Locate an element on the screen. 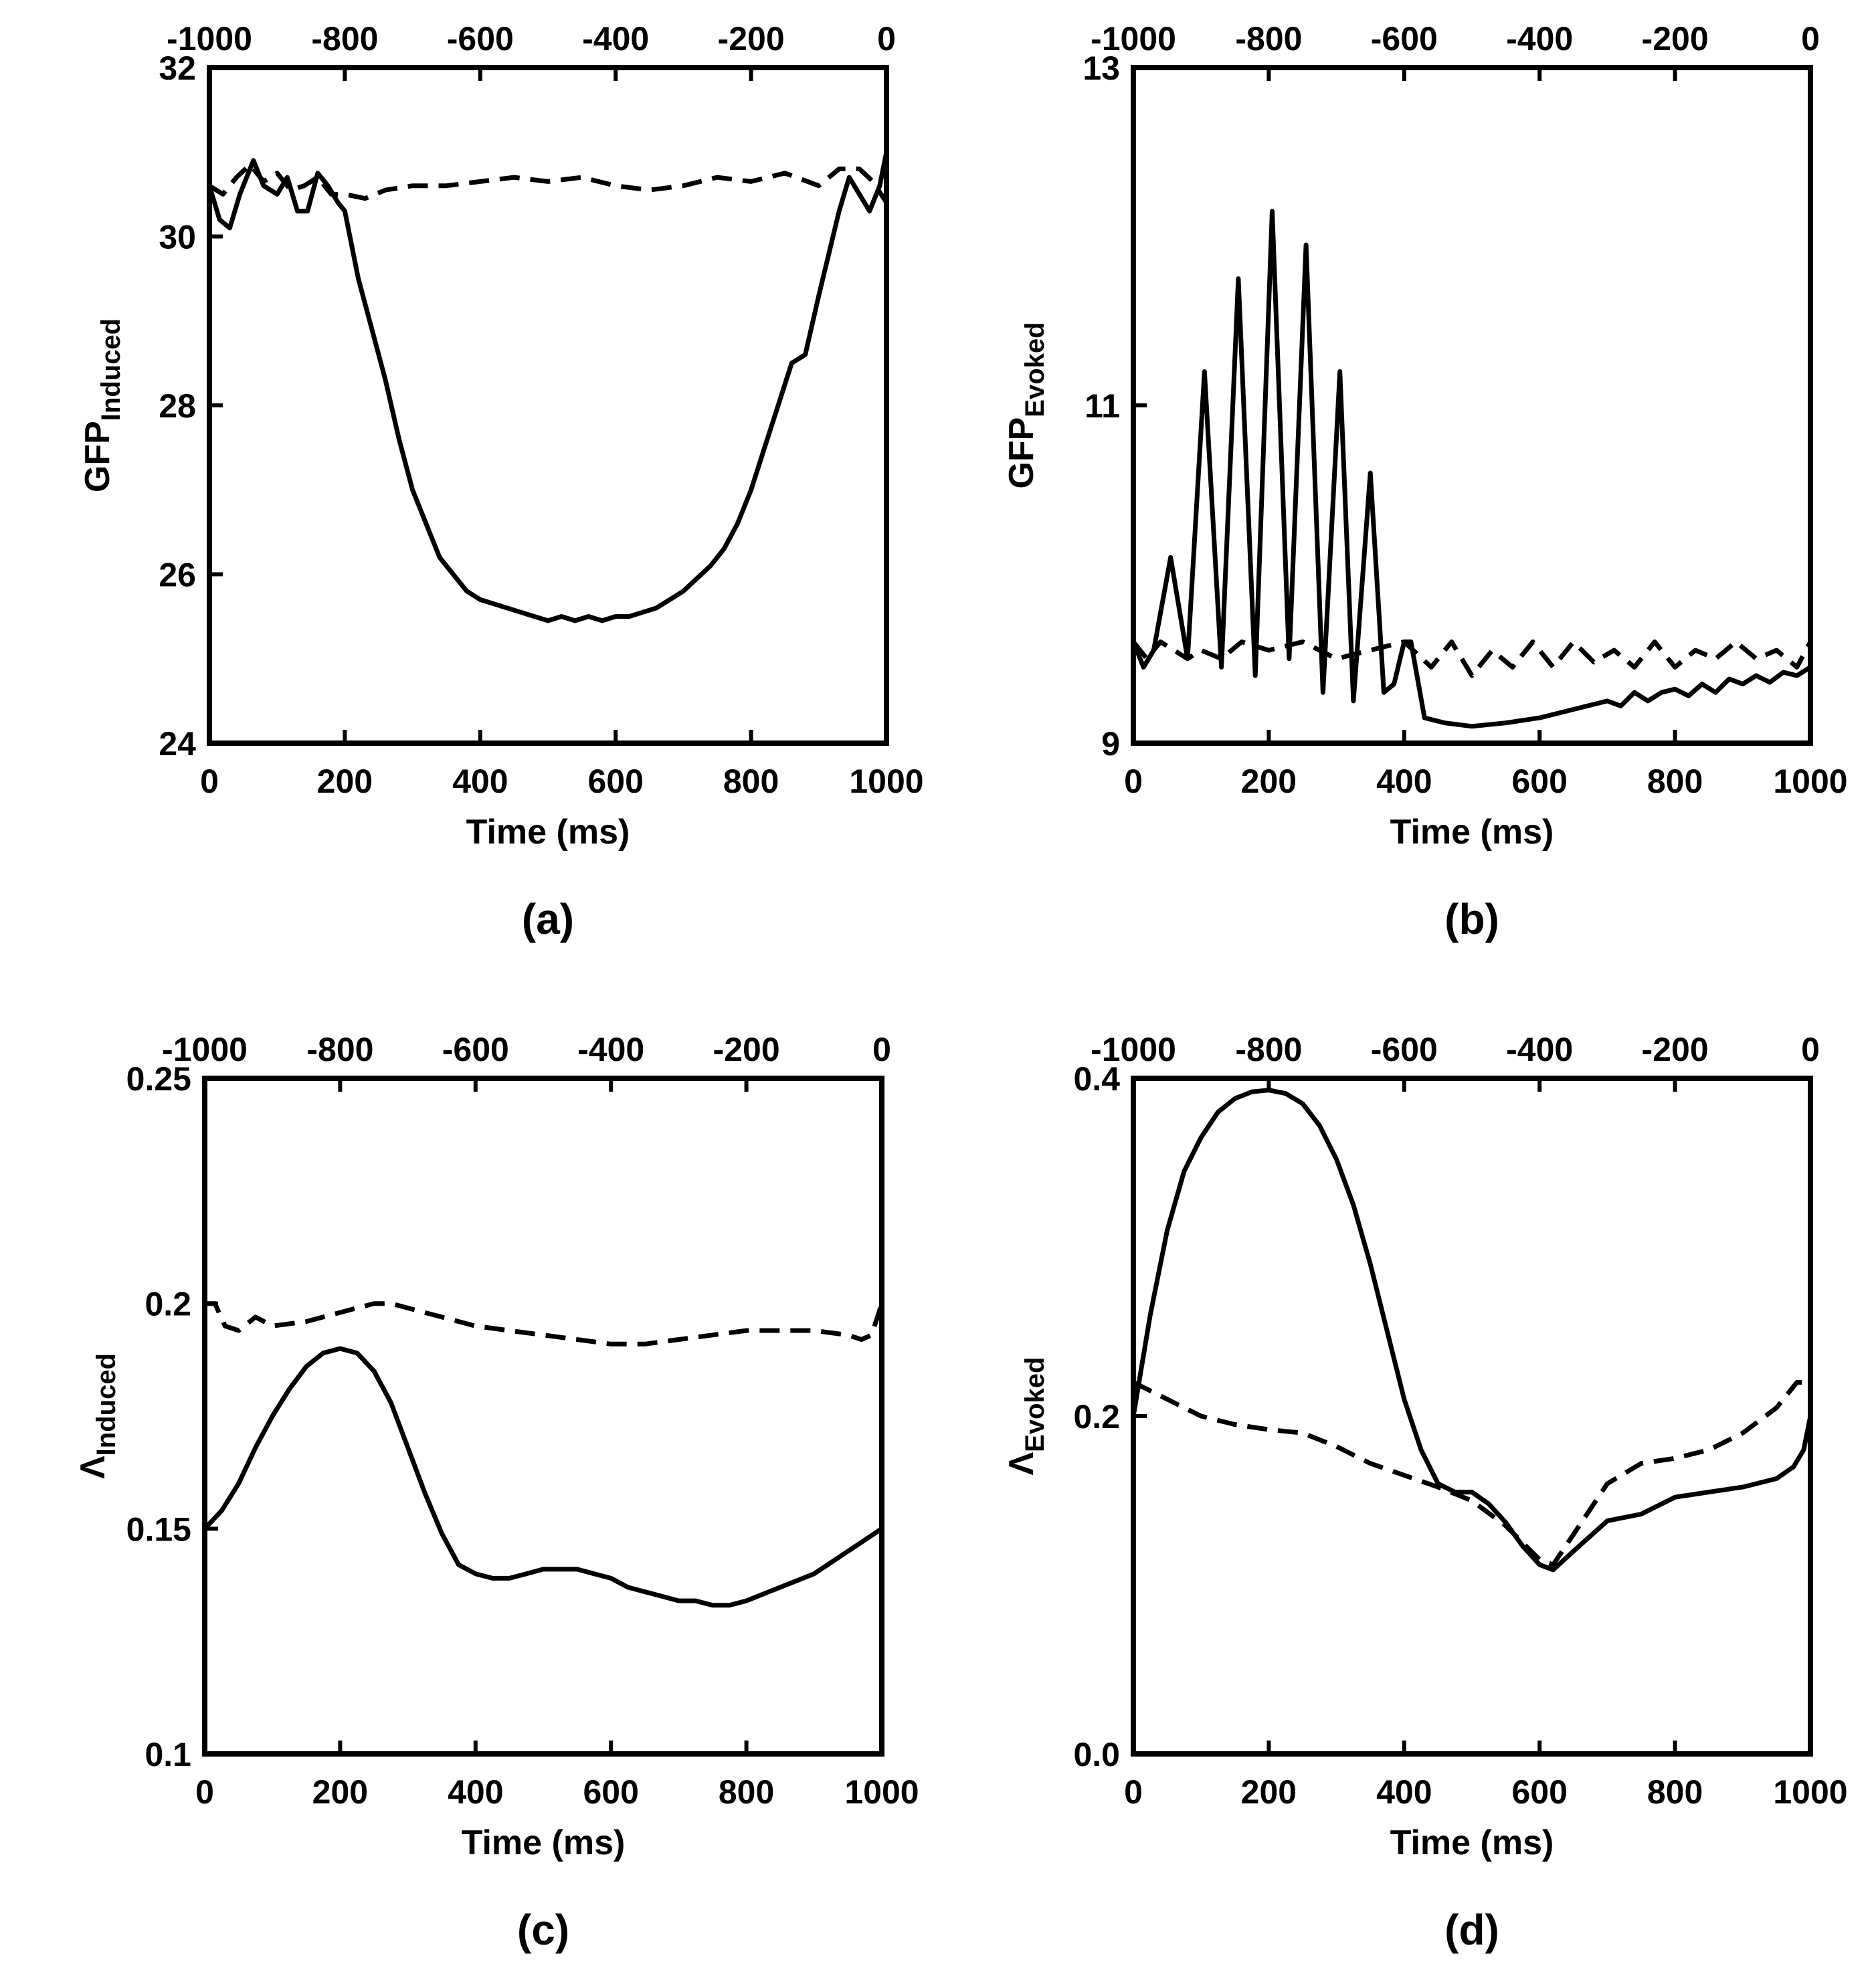  y-tick-label: 13 is located at coordinates (1101, 68).